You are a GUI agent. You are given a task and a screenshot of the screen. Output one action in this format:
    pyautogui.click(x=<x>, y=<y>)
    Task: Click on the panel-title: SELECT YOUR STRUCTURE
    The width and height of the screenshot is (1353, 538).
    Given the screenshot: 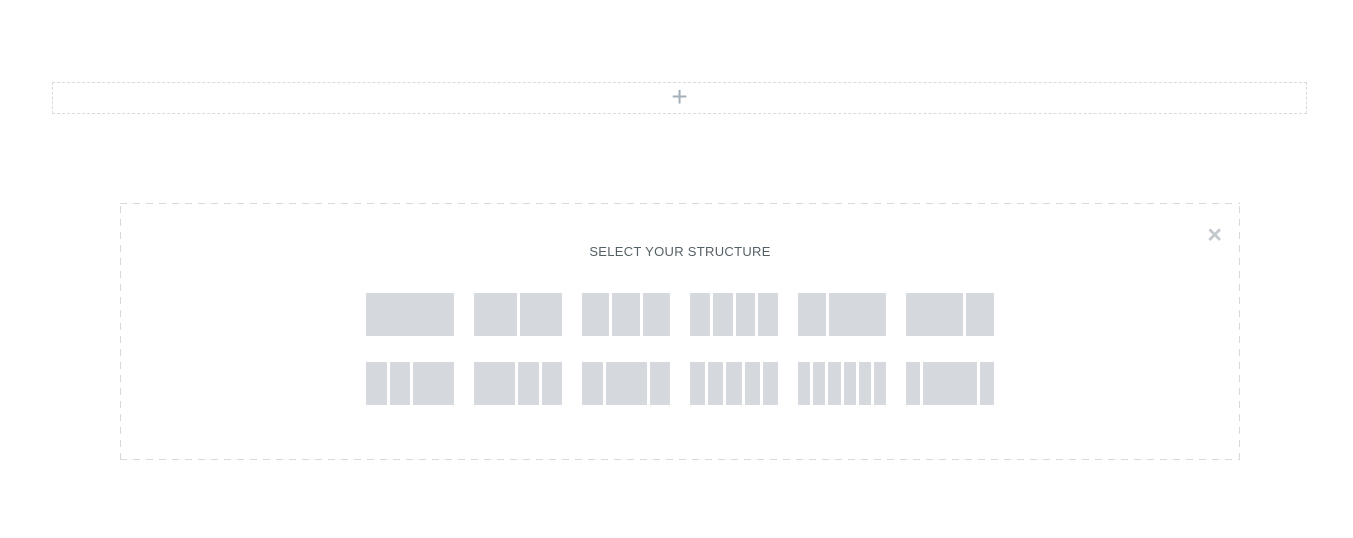 What is the action you would take?
    pyautogui.click(x=680, y=251)
    